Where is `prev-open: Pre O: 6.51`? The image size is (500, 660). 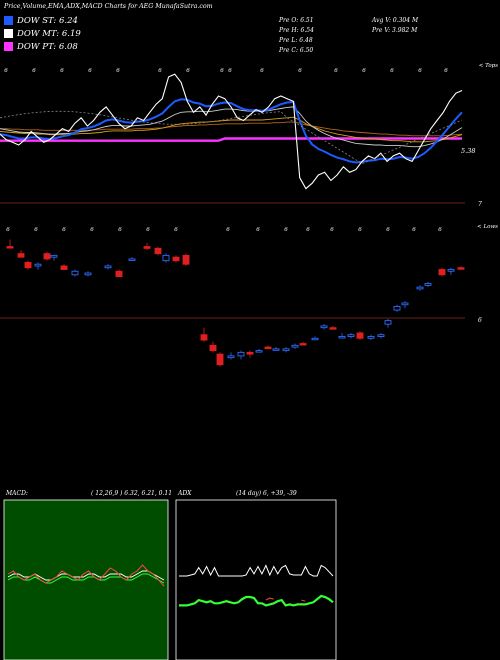 prev-open: Pre O: 6.51 is located at coordinates (296, 20).